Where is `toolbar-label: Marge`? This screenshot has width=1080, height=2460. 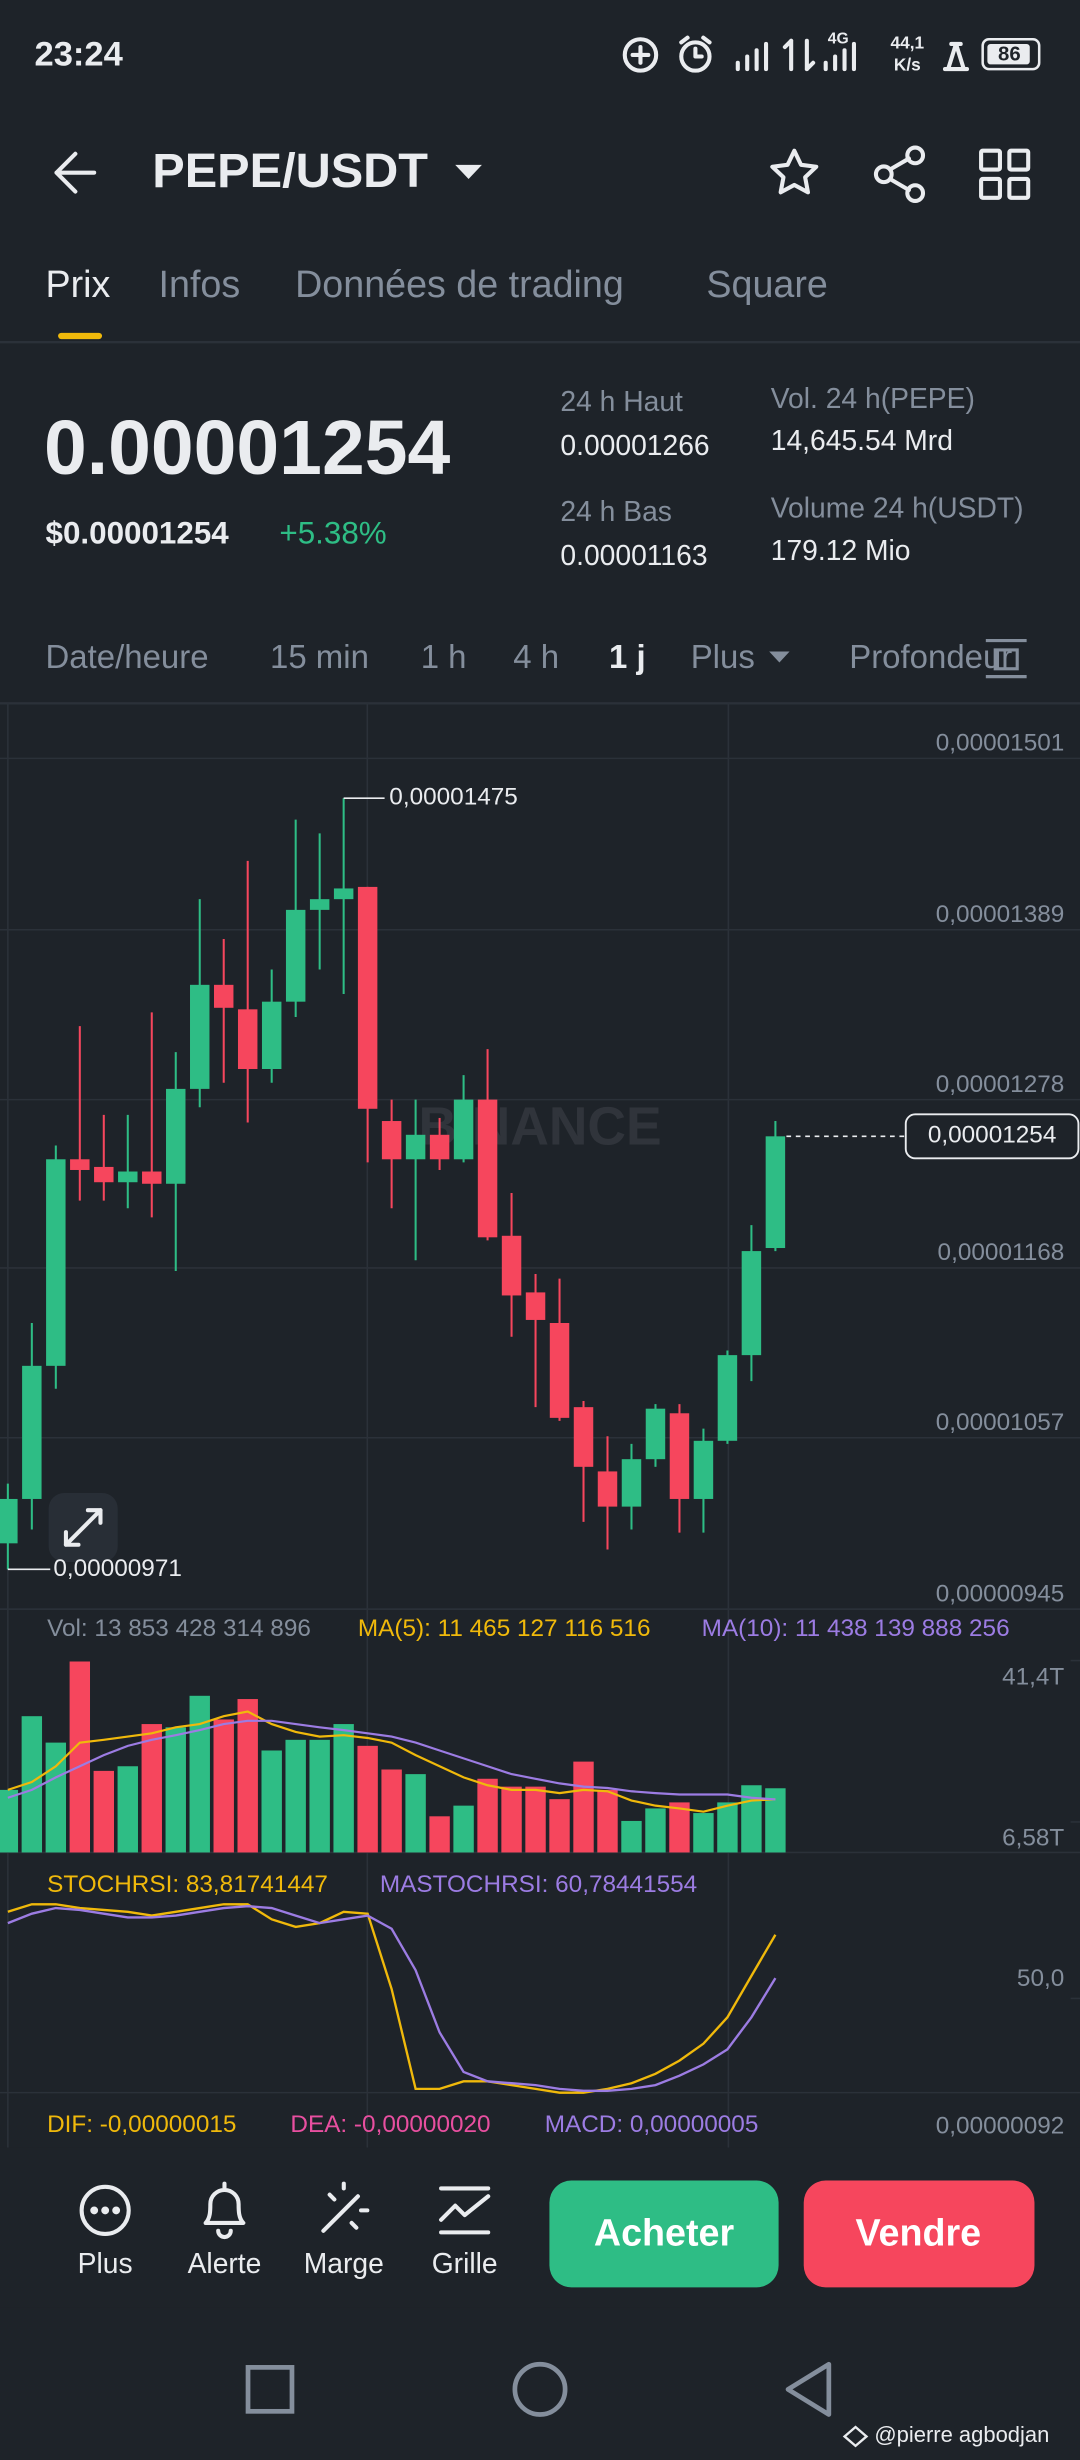
toolbar-label: Marge is located at coordinates (344, 2263).